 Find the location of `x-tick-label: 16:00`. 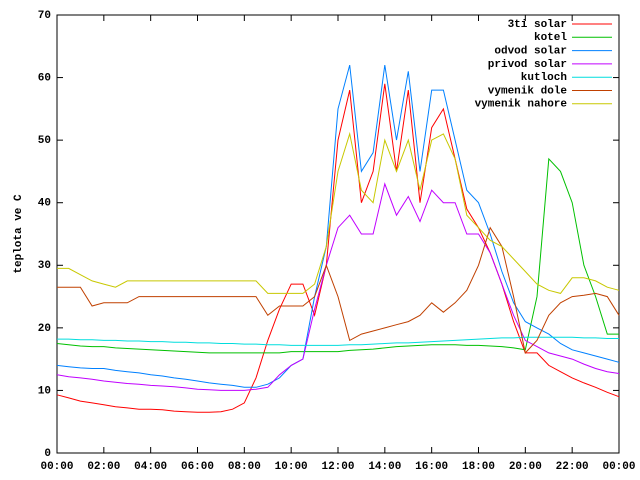

x-tick-label: 16:00 is located at coordinates (431, 467).